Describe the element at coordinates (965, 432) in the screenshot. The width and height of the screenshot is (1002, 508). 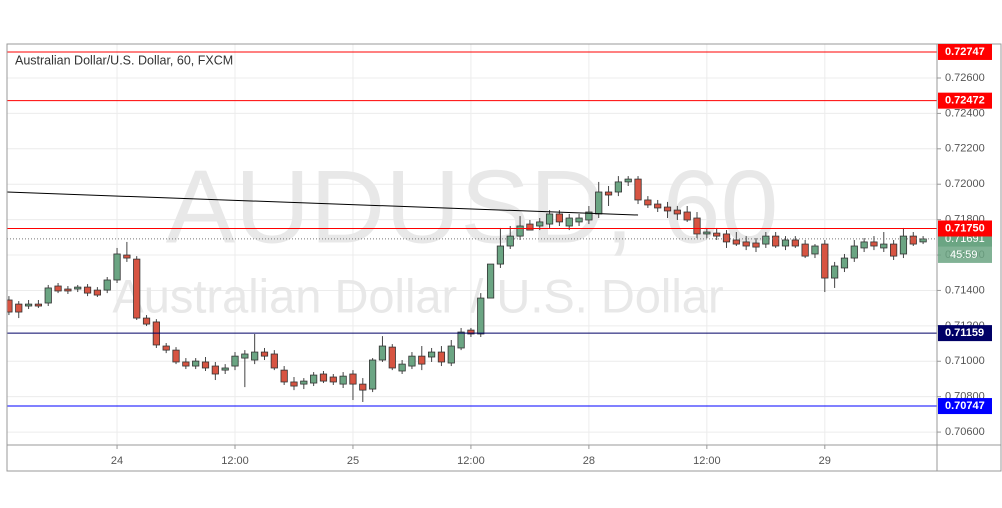
I see `y-tick-label: 0.70600` at that location.